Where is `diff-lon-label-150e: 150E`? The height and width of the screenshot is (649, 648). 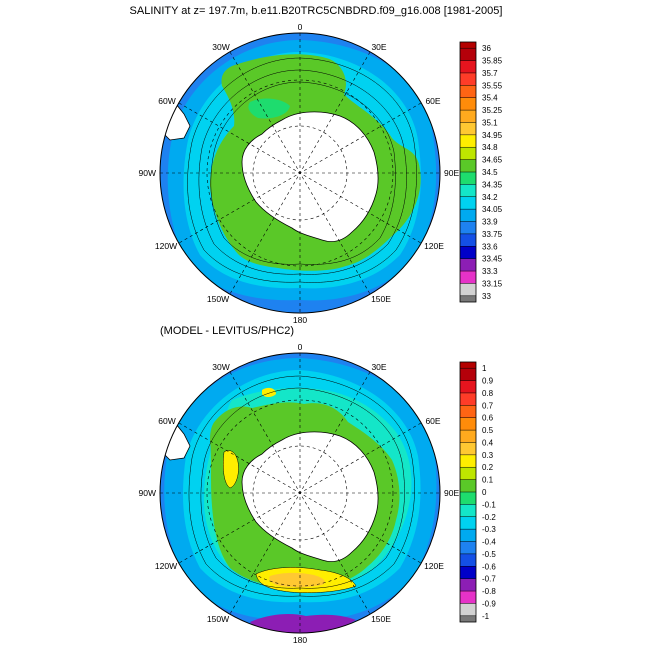 diff-lon-label-150e: 150E is located at coordinates (381, 619).